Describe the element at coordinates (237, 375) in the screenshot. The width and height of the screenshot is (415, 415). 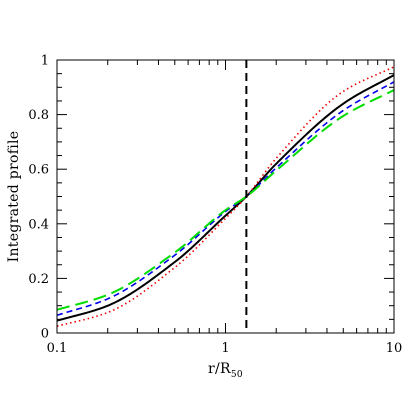
I see `x-axis-label-subscript: 50` at that location.